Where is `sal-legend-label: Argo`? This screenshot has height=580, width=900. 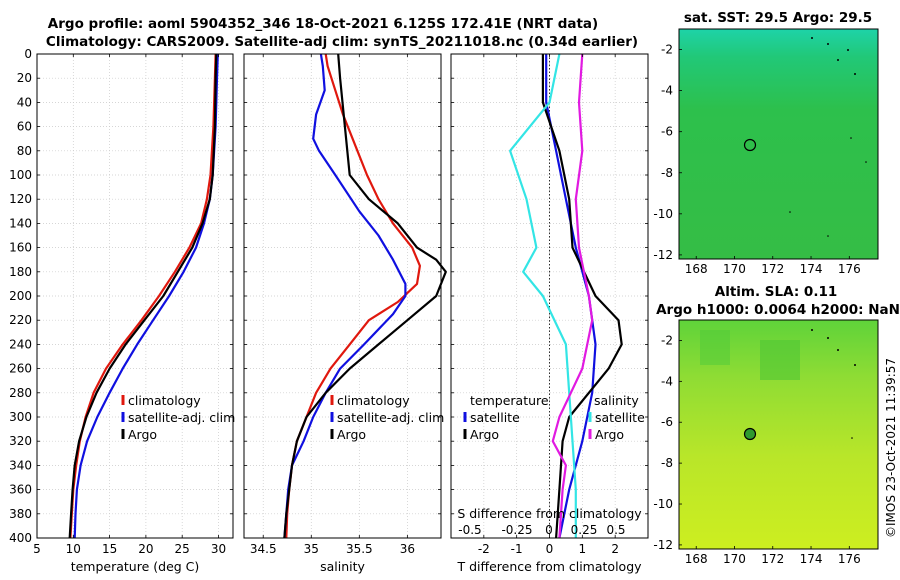
sal-legend-label: Argo is located at coordinates (351, 434).